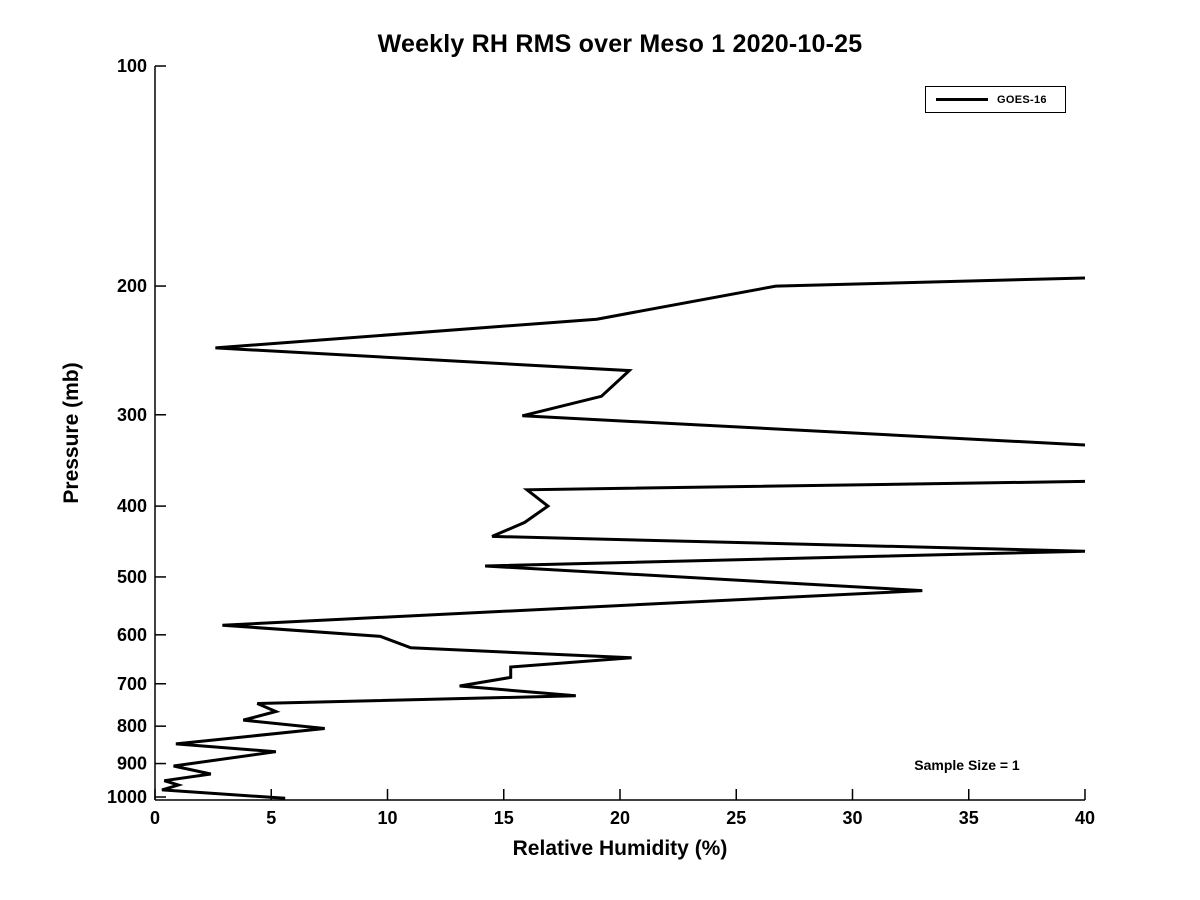 The width and height of the screenshot is (1200, 900). What do you see at coordinates (967, 765) in the screenshot?
I see `sample-size-annotation: Sample Size = 1` at bounding box center [967, 765].